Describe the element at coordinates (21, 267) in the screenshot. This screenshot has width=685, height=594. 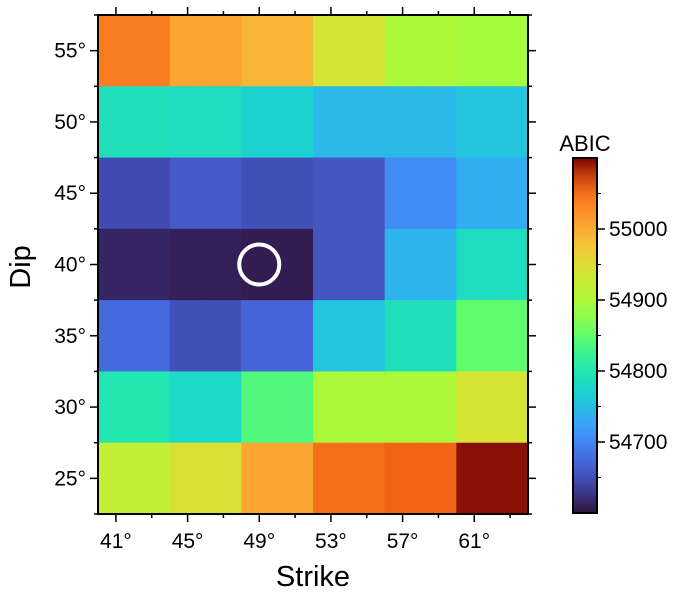
I see `y-axis-title: Dip` at that location.